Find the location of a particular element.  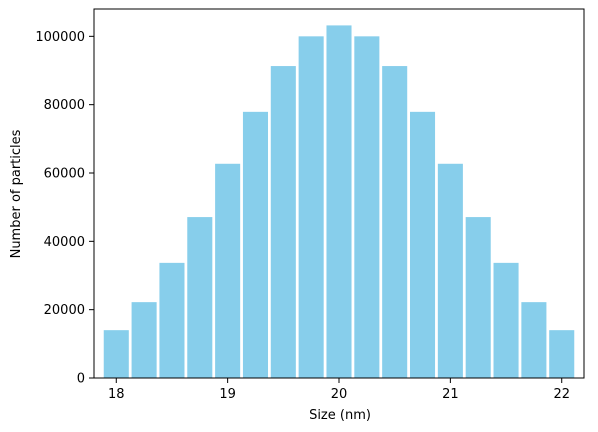

y-tick-label: 20000 is located at coordinates (64, 310).